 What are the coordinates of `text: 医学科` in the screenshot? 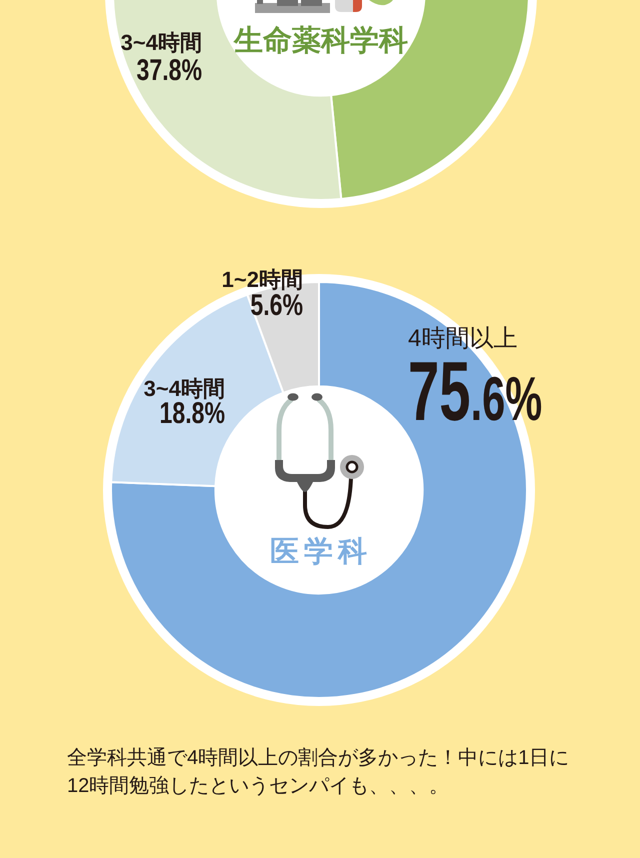 It's located at (321, 552).